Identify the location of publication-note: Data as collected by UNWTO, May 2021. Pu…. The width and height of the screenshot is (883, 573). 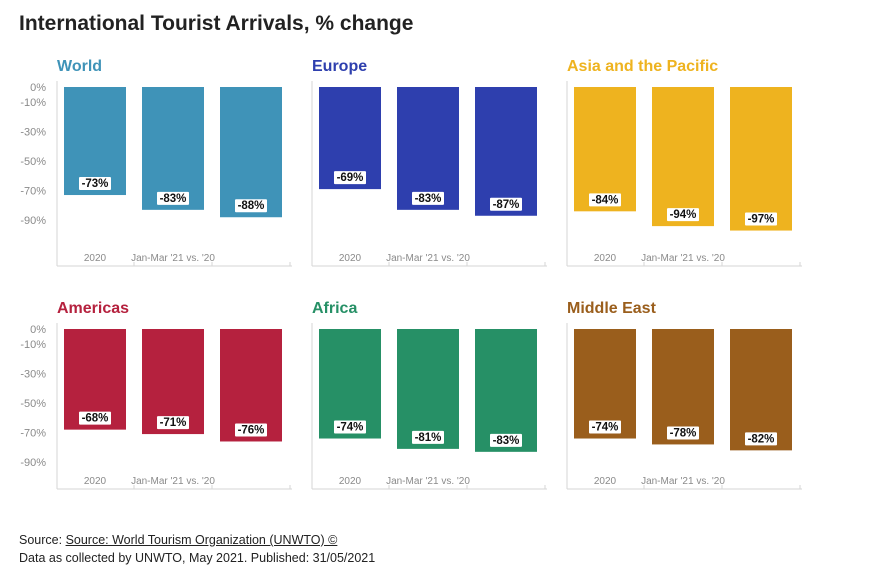
(197, 558).